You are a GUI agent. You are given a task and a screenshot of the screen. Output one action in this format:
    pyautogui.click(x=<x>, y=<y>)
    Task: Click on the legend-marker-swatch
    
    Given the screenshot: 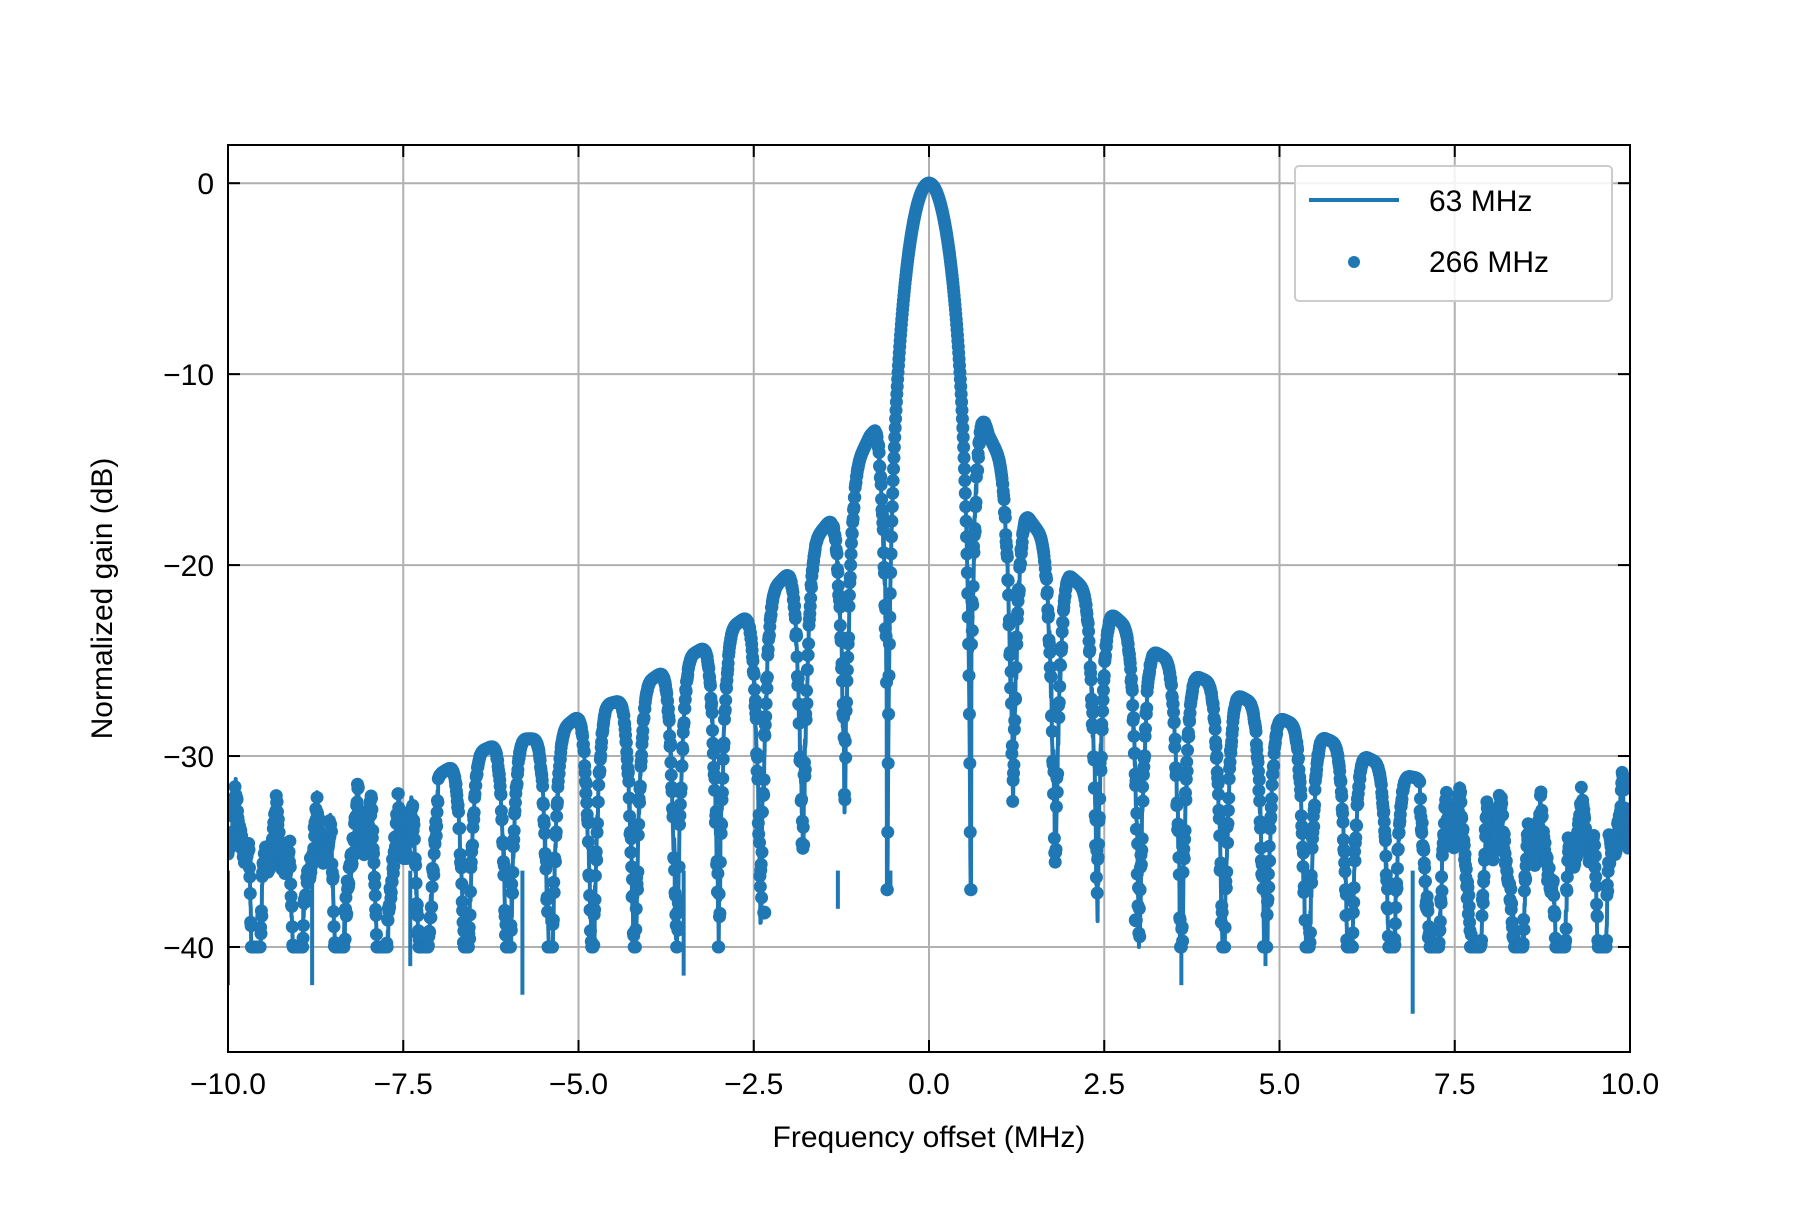 What is the action you would take?
    pyautogui.click(x=1354, y=262)
    